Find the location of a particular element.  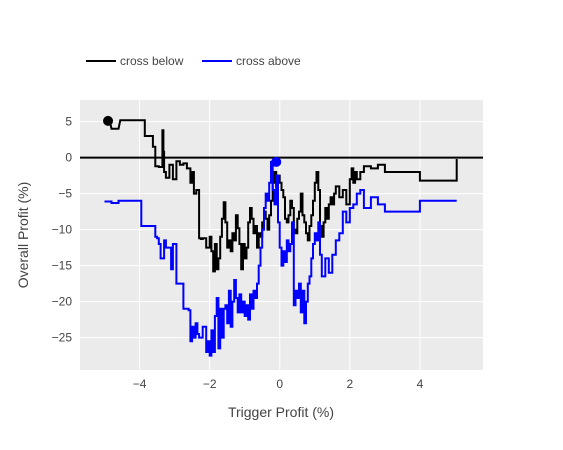

y-axis-title: Overall Profit (%) is located at coordinates (23, 235).